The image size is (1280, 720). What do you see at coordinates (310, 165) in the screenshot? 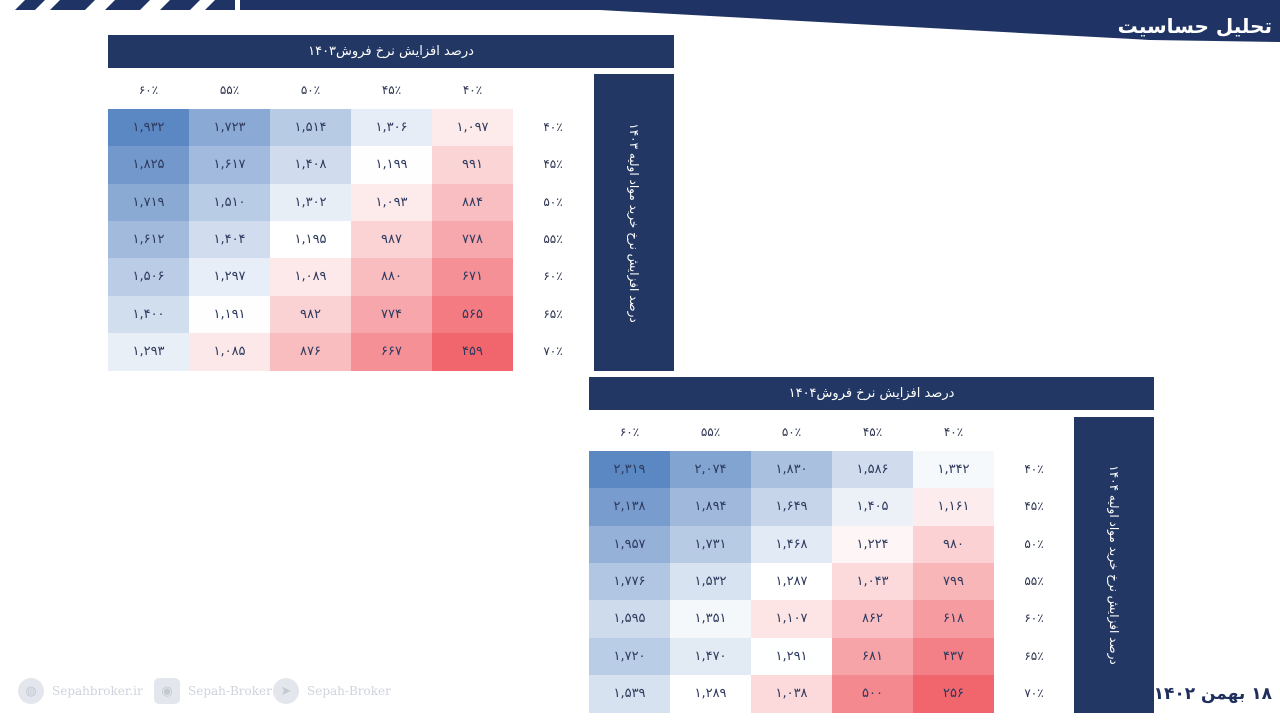
I see `table-cell: ۱,۴۰۸` at bounding box center [310, 165].